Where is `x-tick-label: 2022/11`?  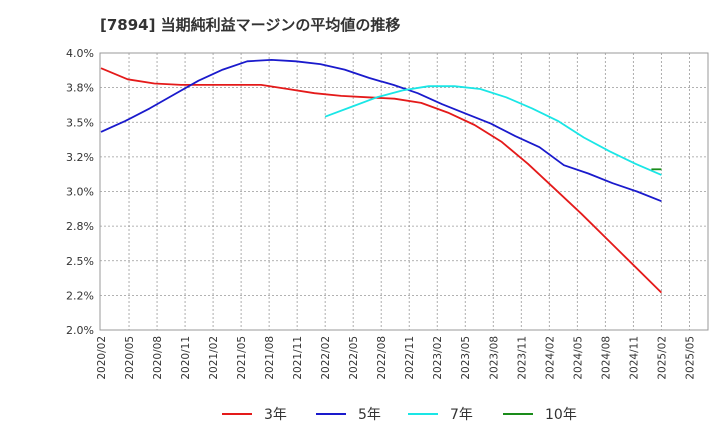
x-tick-label: 2022/11 is located at coordinates (410, 358).